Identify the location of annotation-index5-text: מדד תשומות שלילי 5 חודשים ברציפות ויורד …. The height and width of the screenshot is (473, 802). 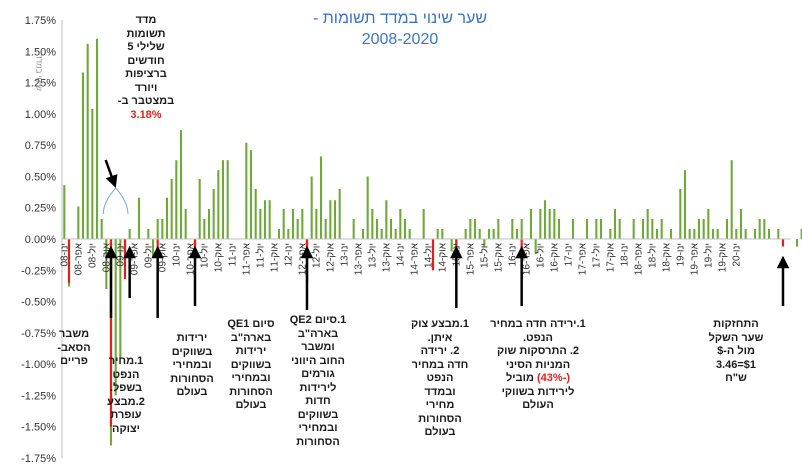
(146, 60).